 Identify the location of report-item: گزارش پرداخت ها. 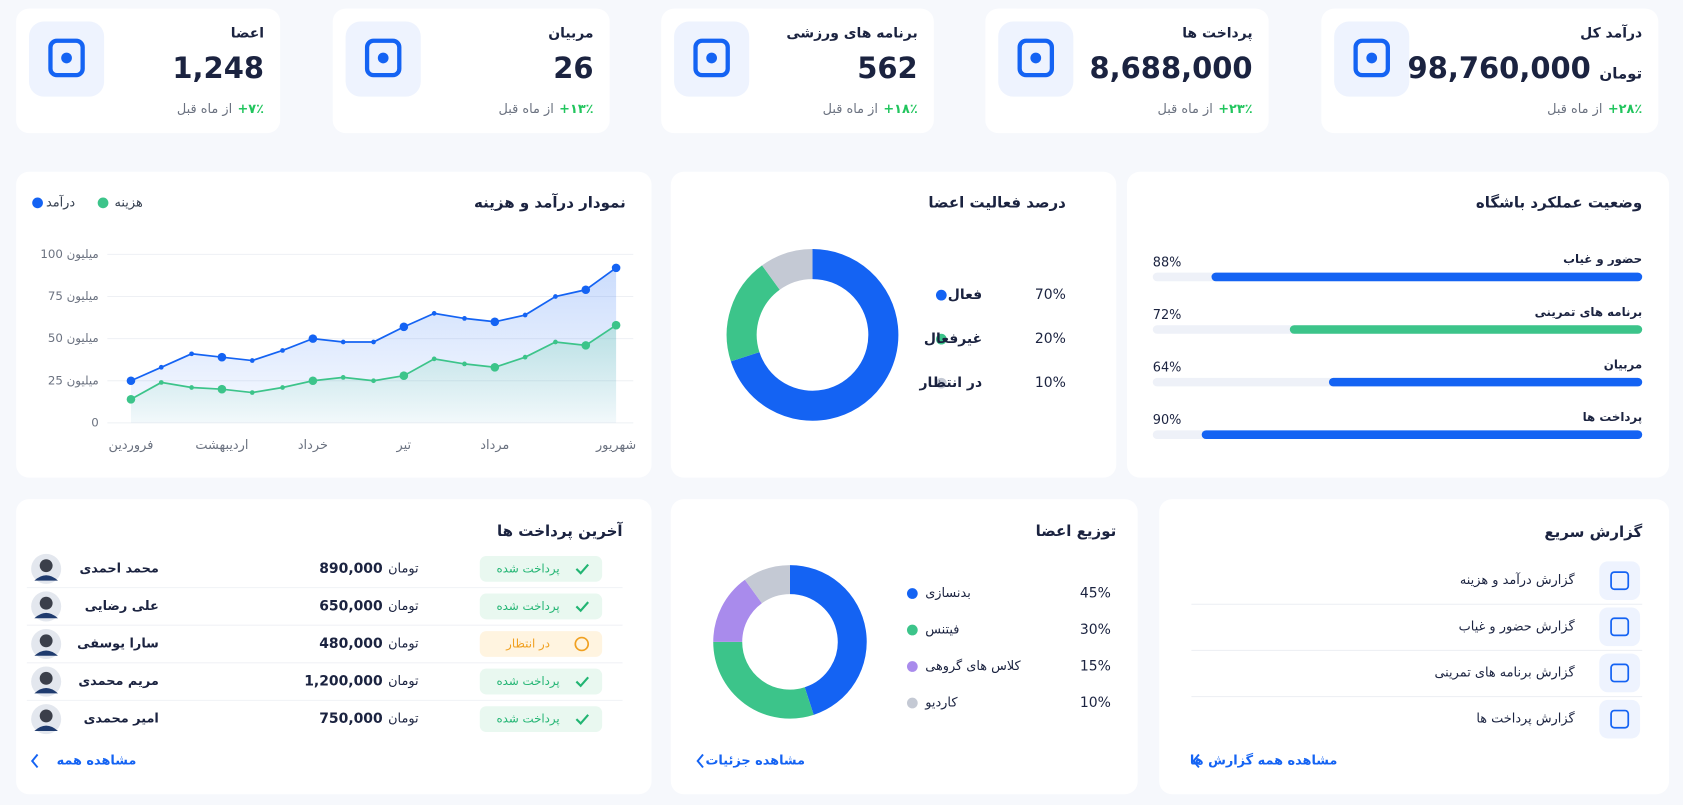
(1525, 719).